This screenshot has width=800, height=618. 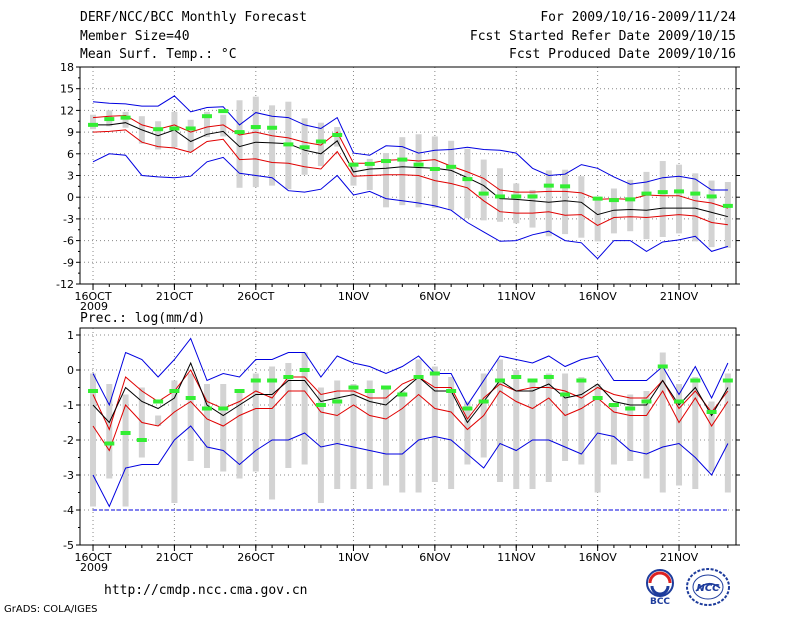 I want to click on ncc-logo-text: NCC, so click(x=708, y=588).